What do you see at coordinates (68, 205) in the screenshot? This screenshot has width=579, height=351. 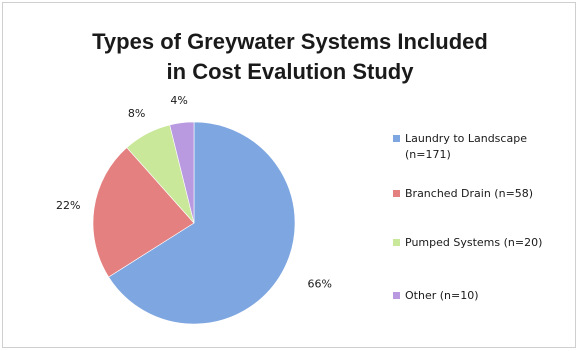 I see `pie-label-branched-drain: 22%` at bounding box center [68, 205].